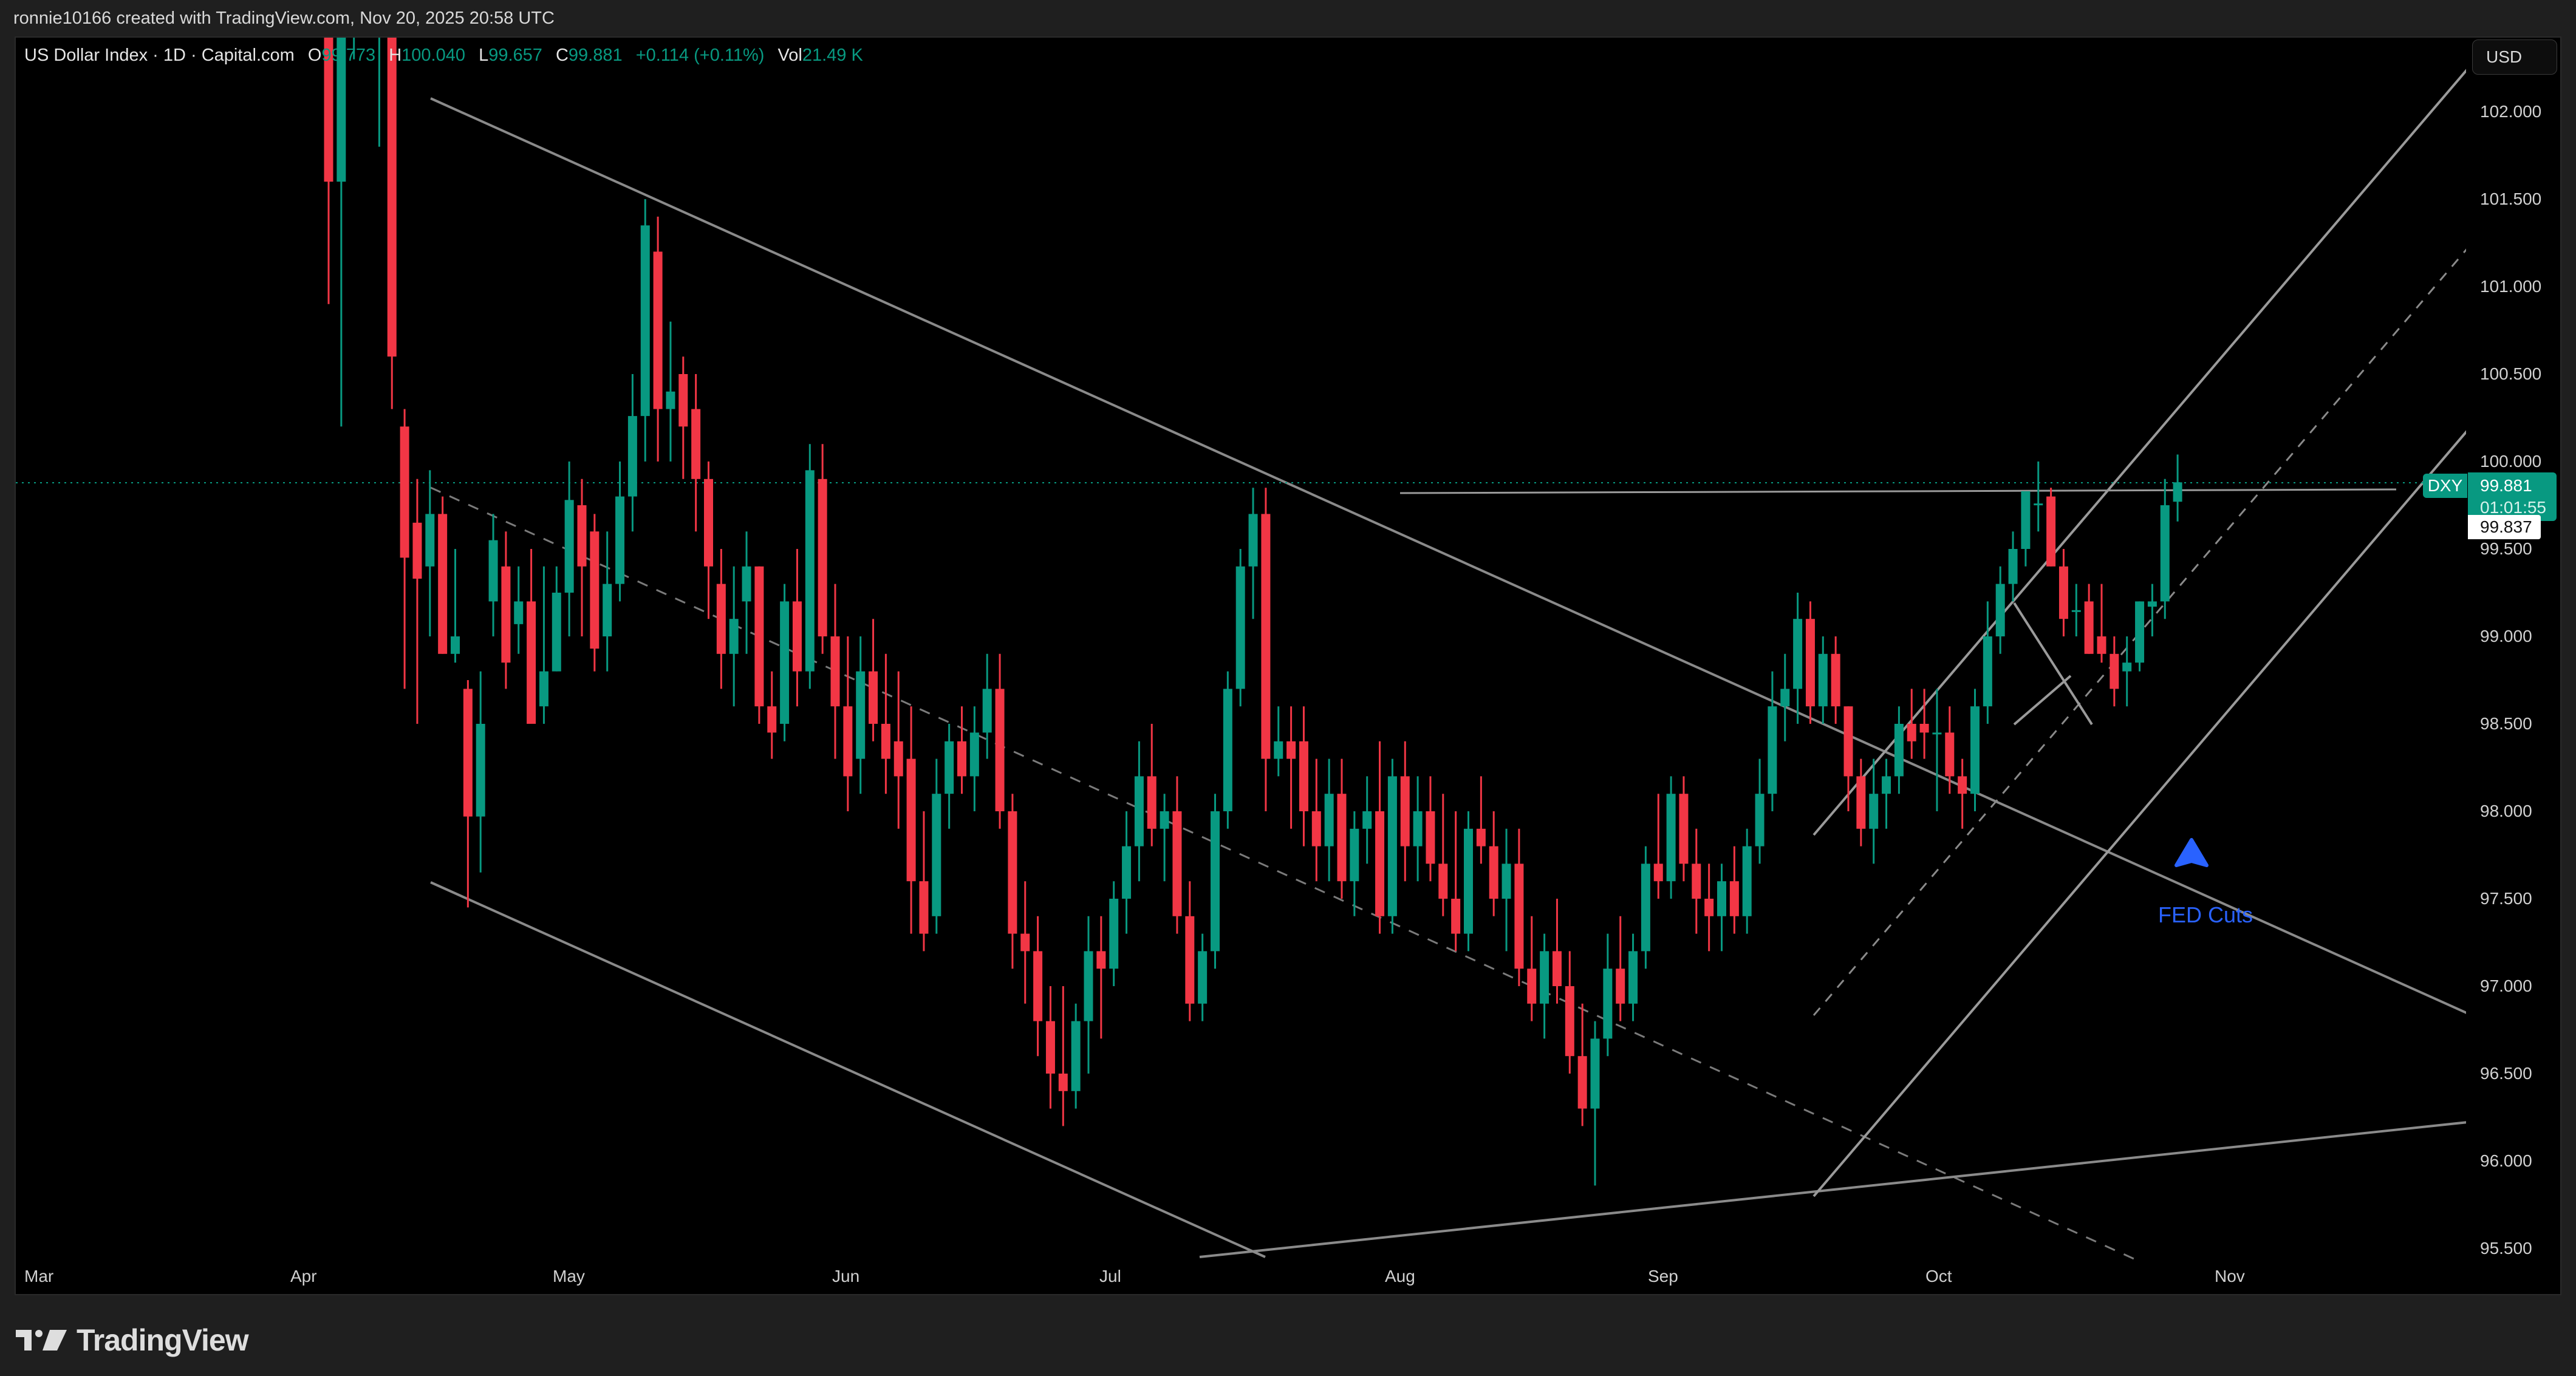 This screenshot has height=1376, width=2576. Describe the element at coordinates (2514, 57) in the screenshot. I see `currency-button: USD` at that location.